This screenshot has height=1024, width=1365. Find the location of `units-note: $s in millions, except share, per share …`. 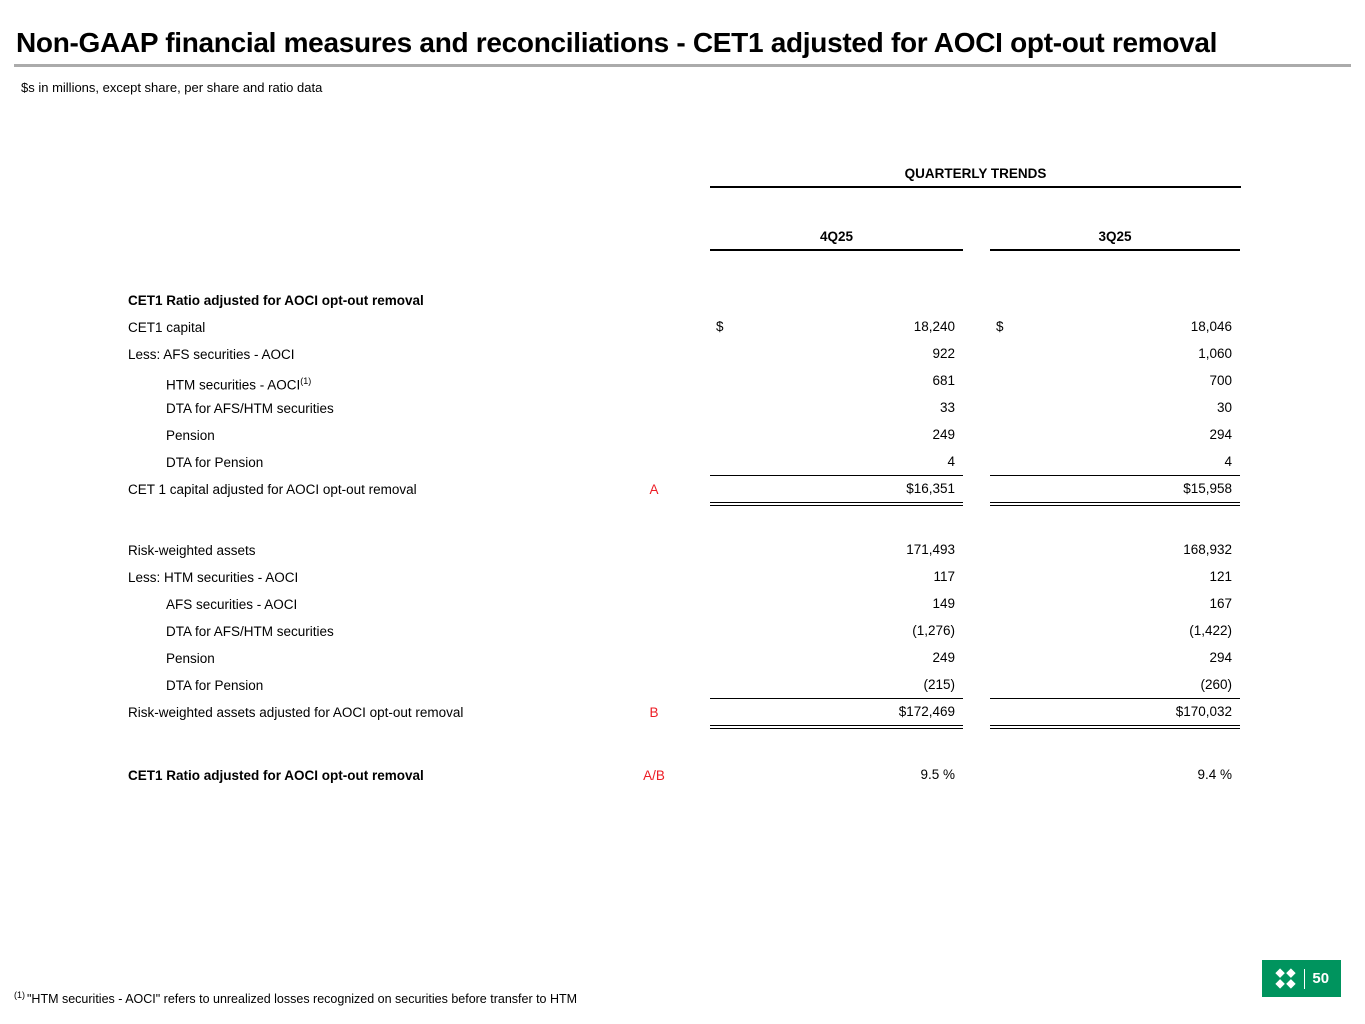

units-note: $s in millions, except share, per share … is located at coordinates (172, 87).